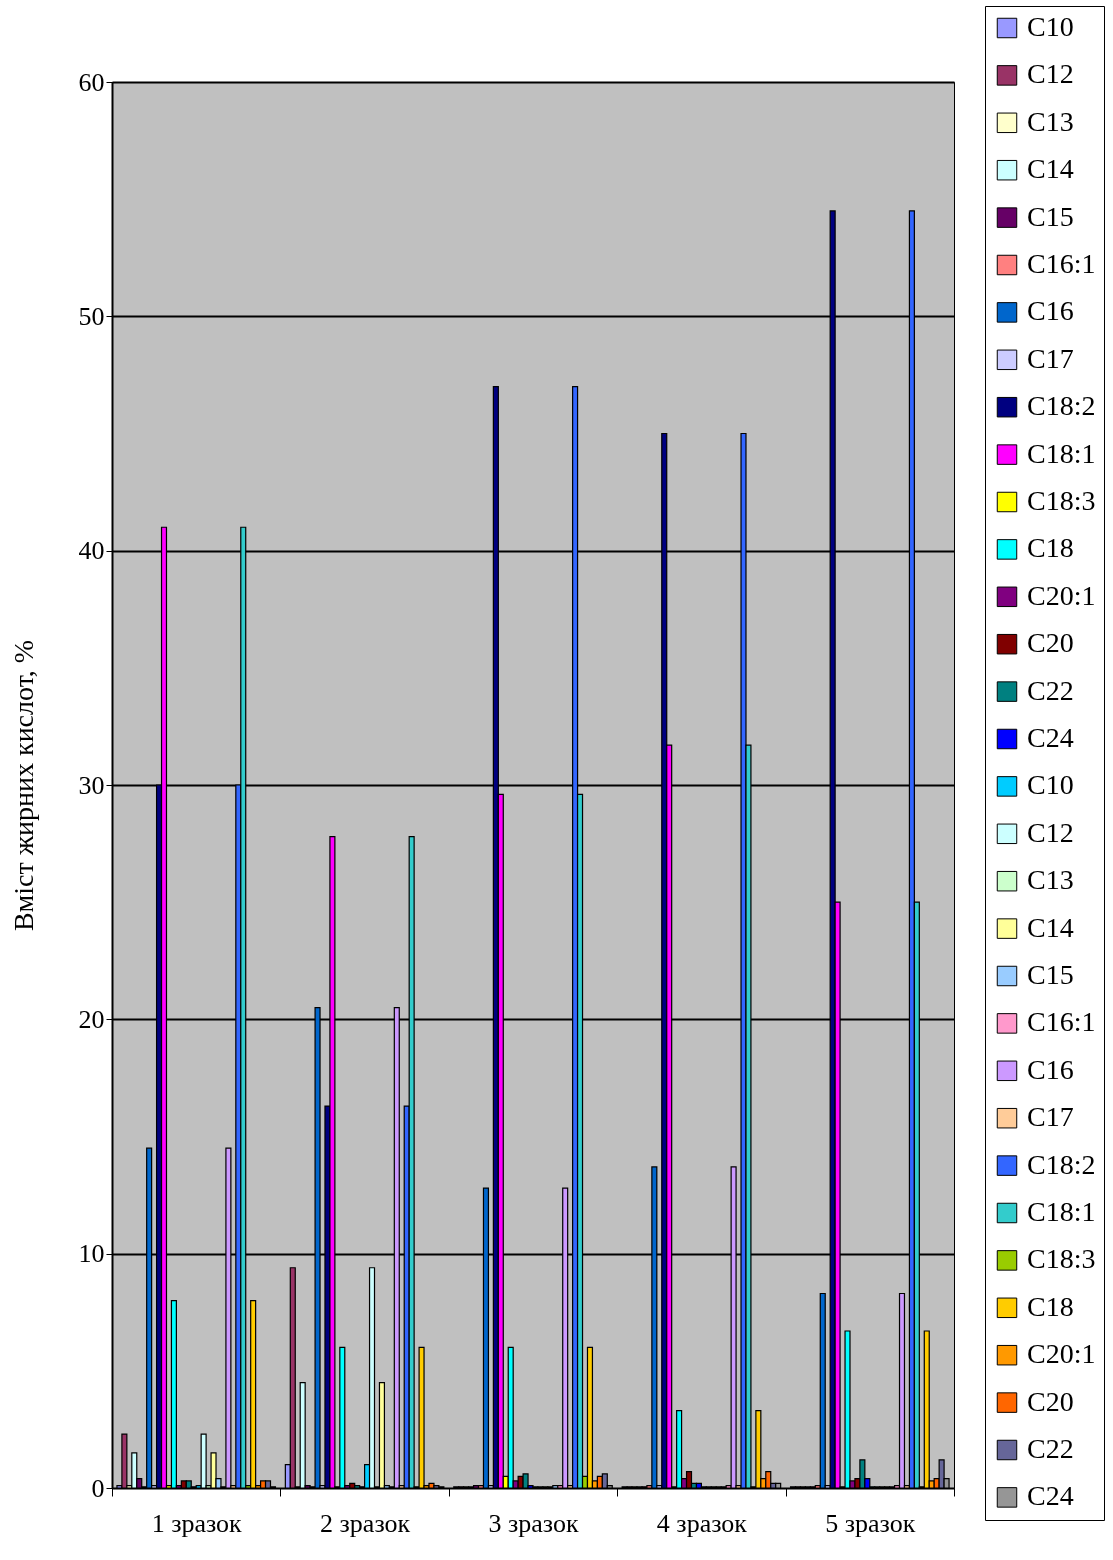 Image resolution: width=1113 pixels, height=1560 pixels. I want to click on y-tick-label: 40, so click(91, 551).